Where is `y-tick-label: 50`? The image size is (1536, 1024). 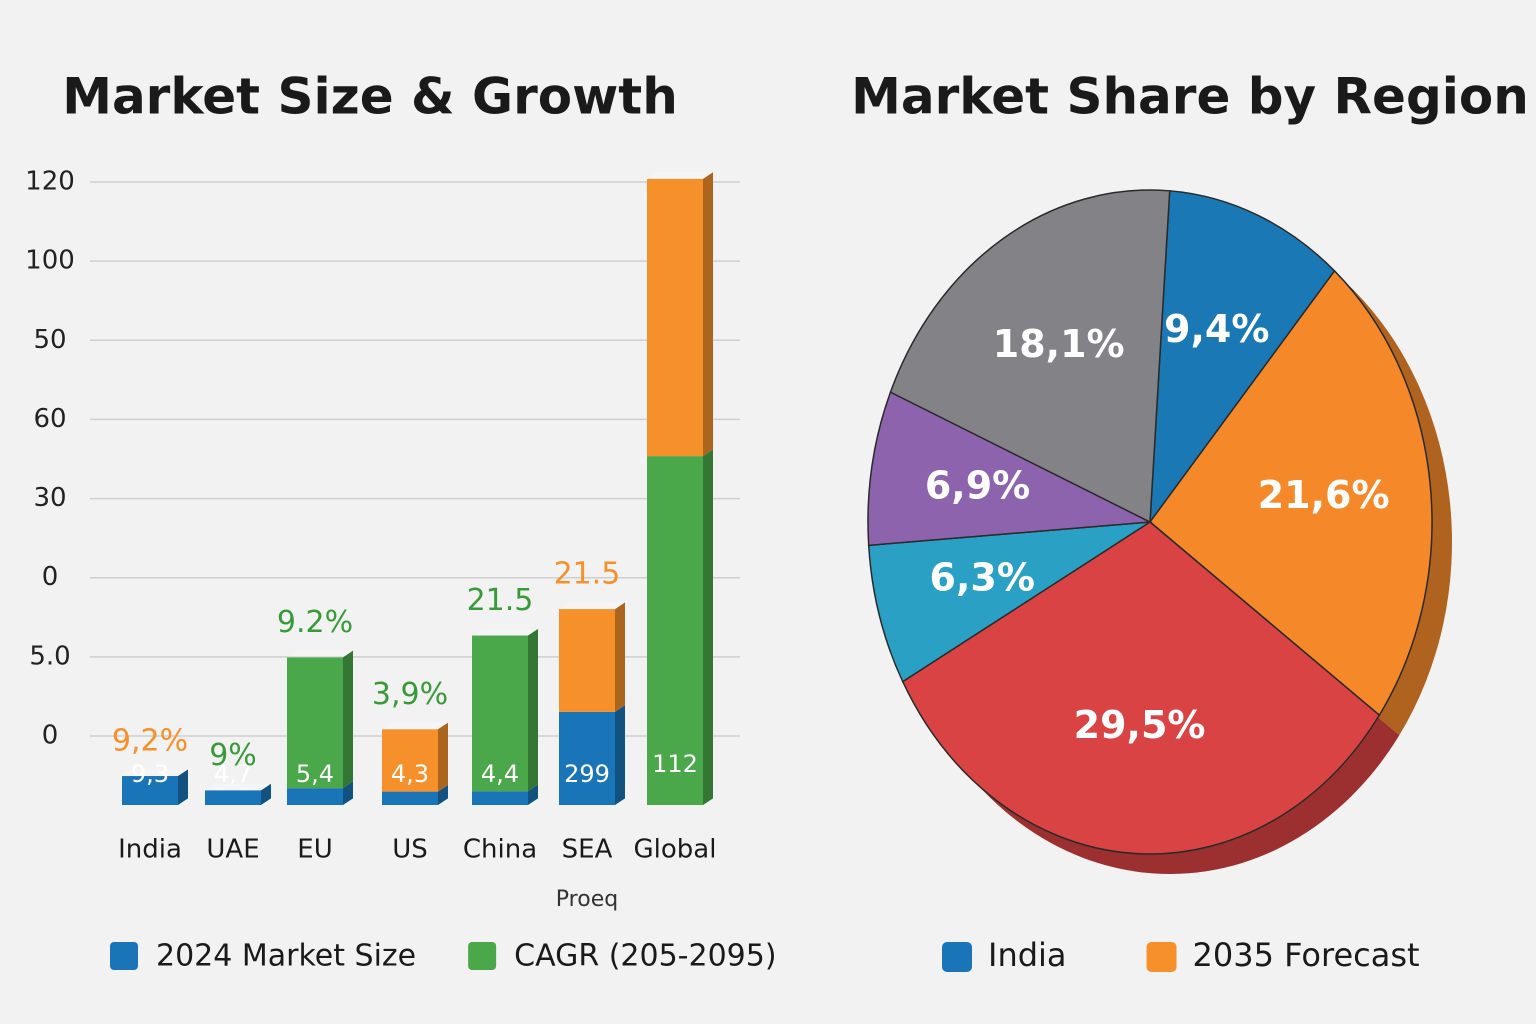 y-tick-label: 50 is located at coordinates (49, 340).